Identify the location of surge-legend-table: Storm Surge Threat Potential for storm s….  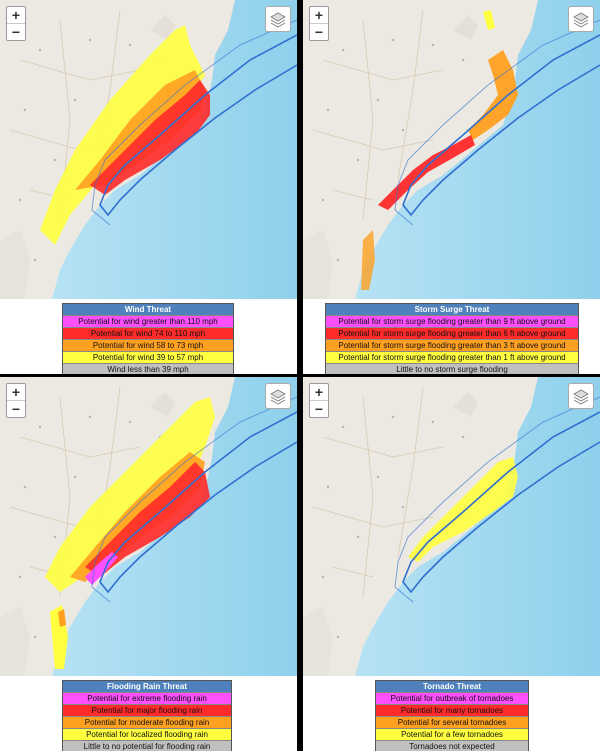
(452, 338).